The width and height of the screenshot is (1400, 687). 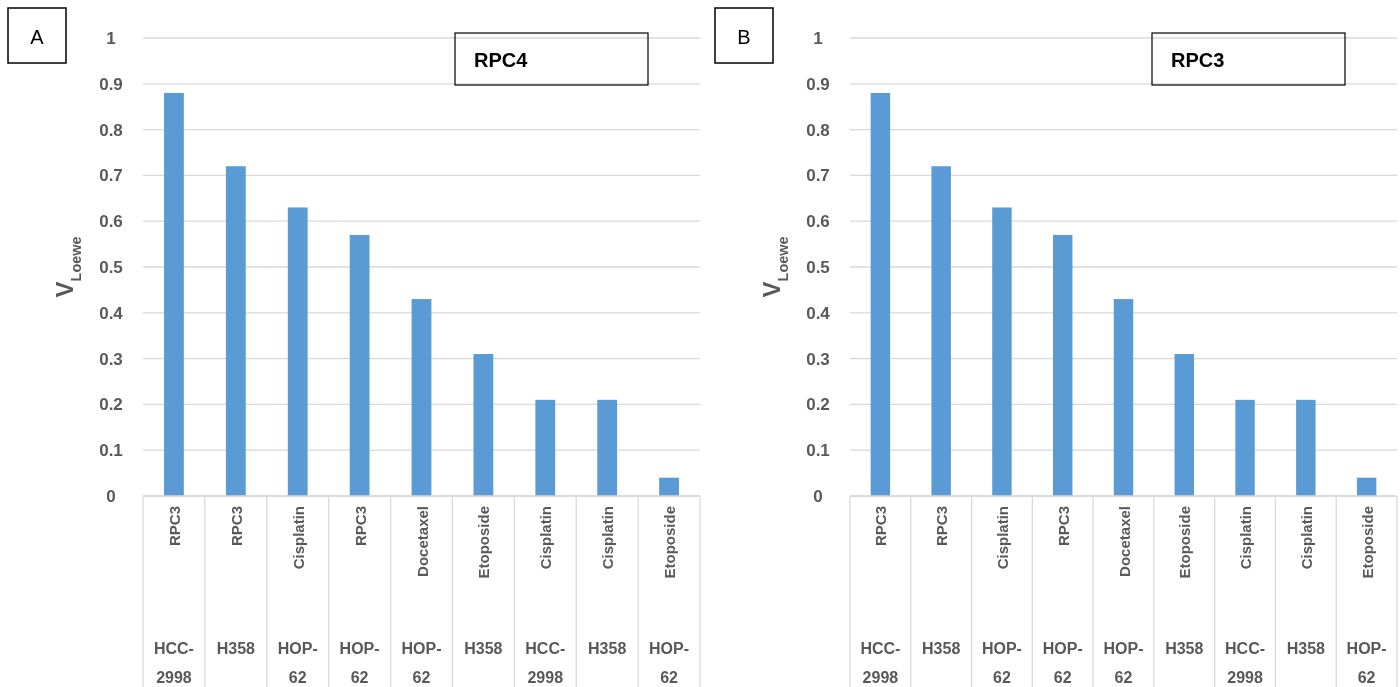 What do you see at coordinates (744, 37) in the screenshot?
I see `text: B` at bounding box center [744, 37].